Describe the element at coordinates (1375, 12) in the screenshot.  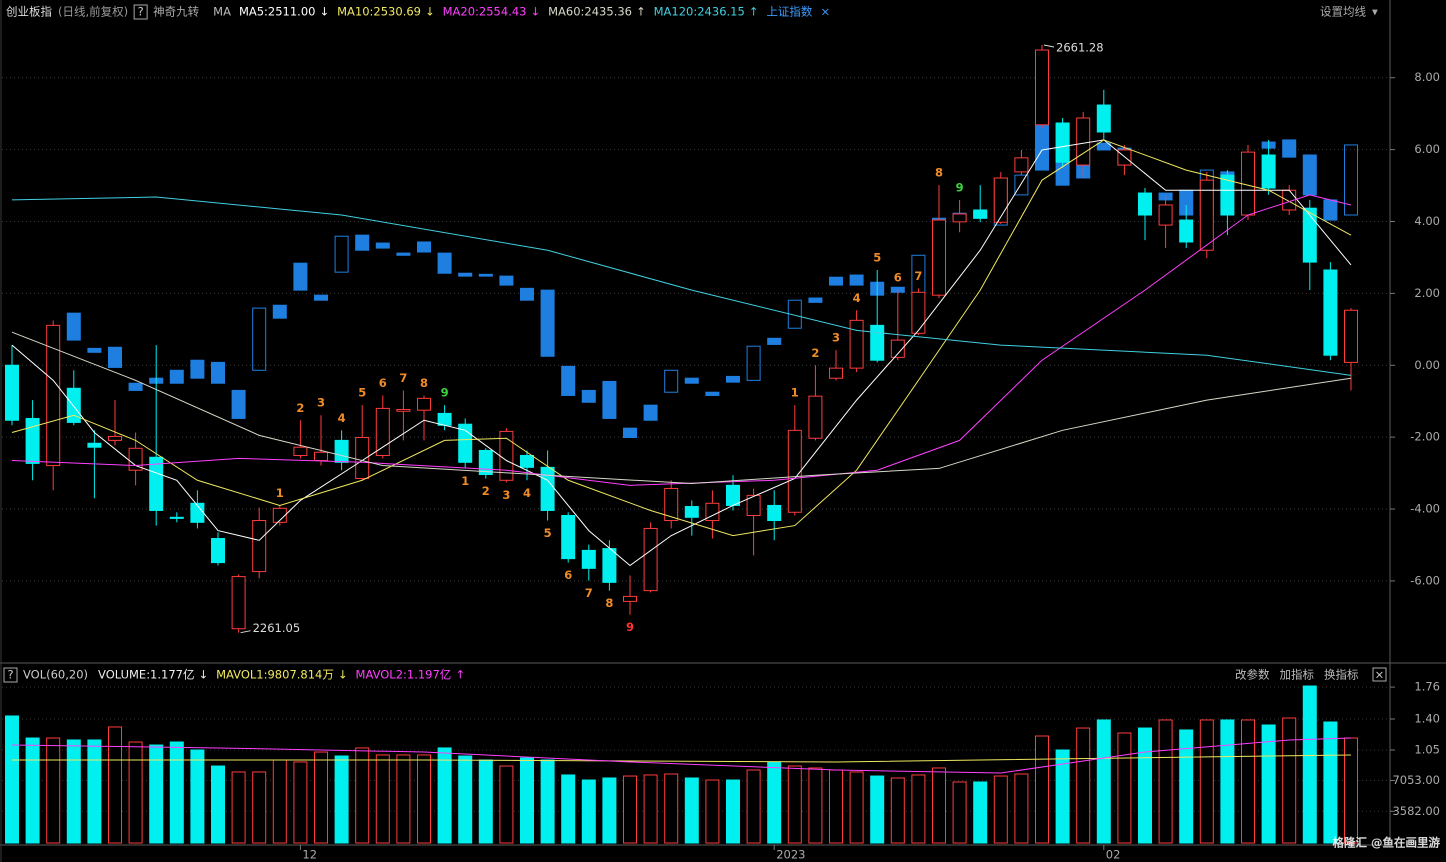
I see `settings-arrow: ▾` at that location.